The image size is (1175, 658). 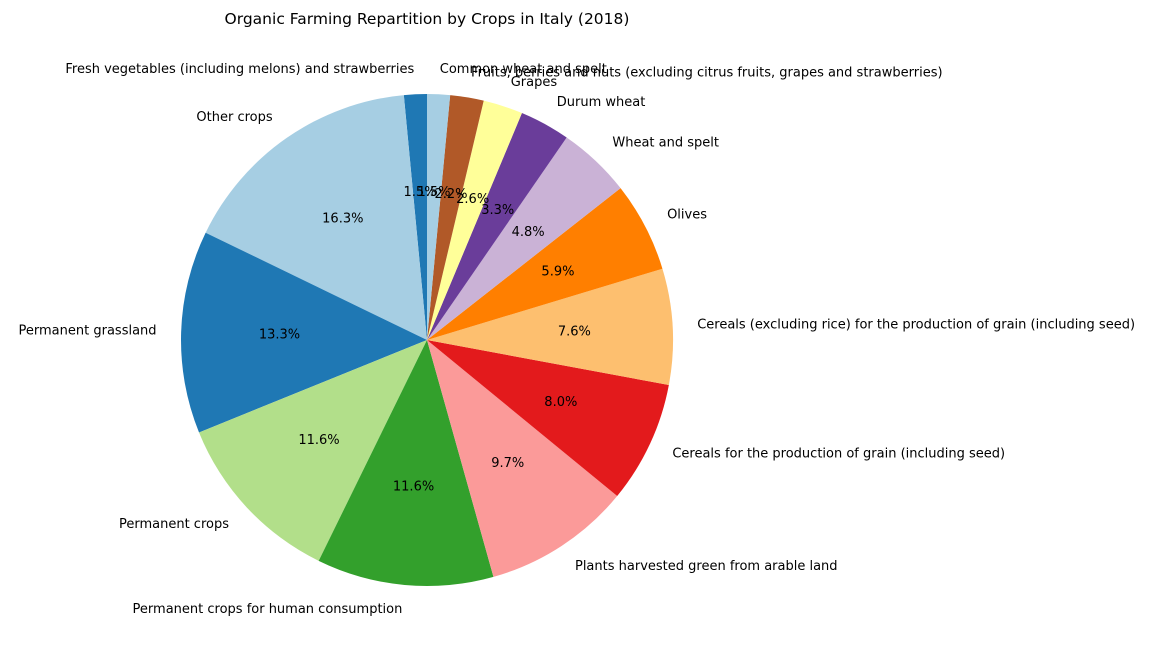 I want to click on slice-label-10: Durum wheat, so click(x=601, y=102).